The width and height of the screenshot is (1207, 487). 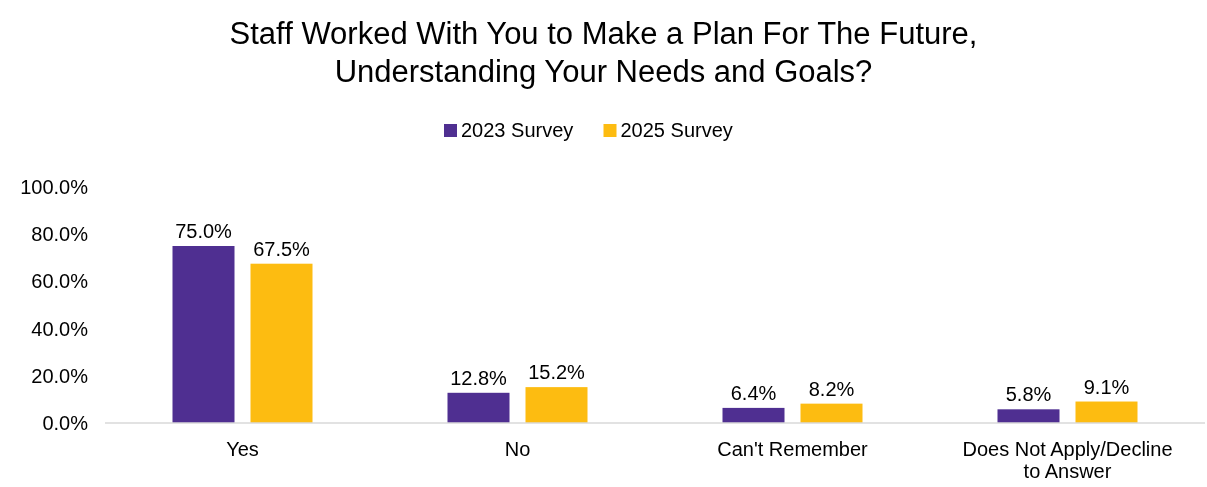 What do you see at coordinates (557, 372) in the screenshot?
I see `data-label: 15.2%` at bounding box center [557, 372].